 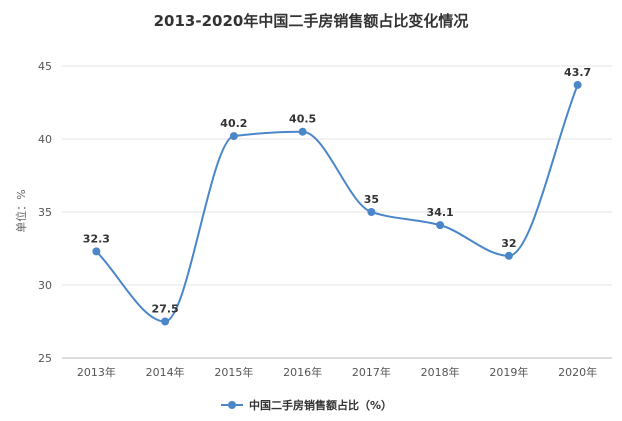 What do you see at coordinates (45, 285) in the screenshot?
I see `y-tick-label: 30` at bounding box center [45, 285].